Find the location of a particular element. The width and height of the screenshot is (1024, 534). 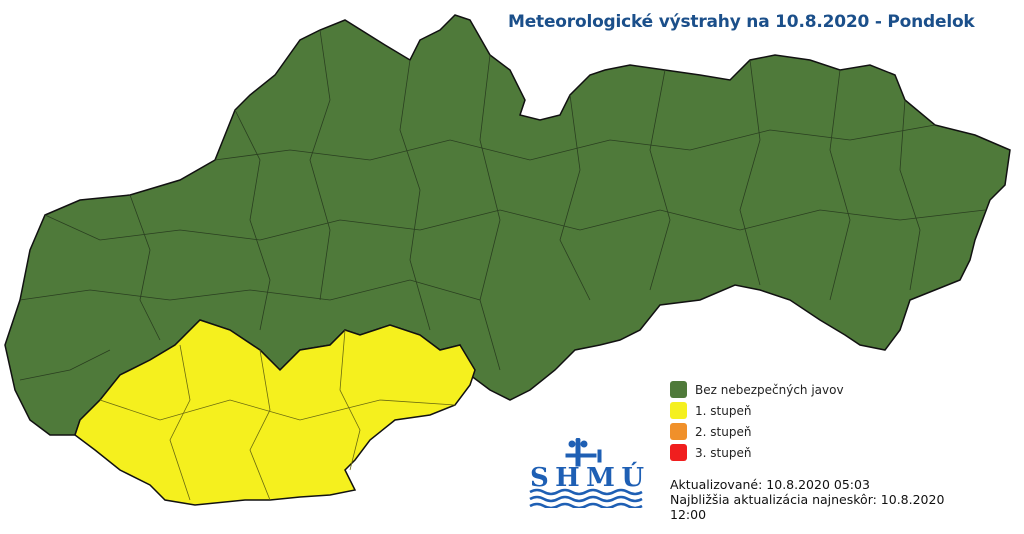

shmu-logo: SHMÚ is located at coordinates (586, 473).